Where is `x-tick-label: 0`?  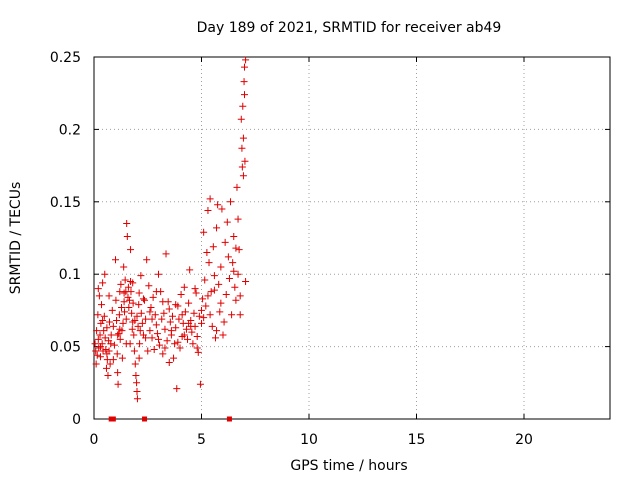
x-tick-label: 0 is located at coordinates (94, 440).